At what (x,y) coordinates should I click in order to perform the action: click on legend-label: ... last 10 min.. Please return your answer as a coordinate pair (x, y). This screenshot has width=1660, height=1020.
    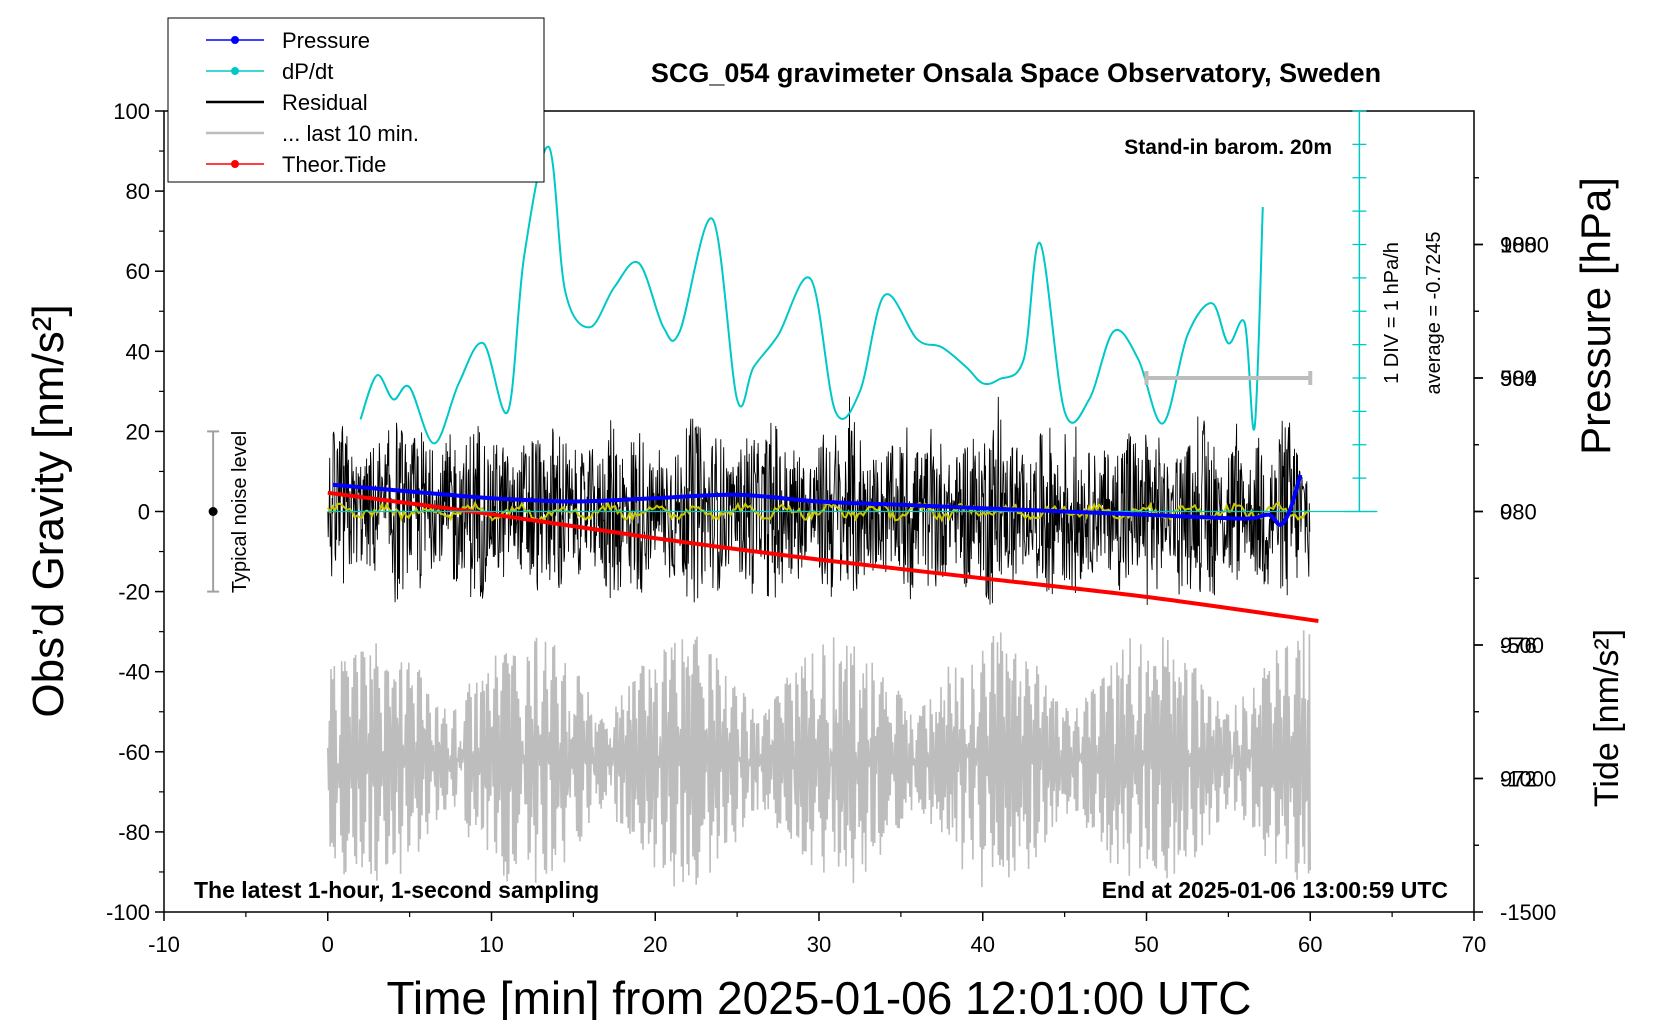
    Looking at the image, I should click on (350, 133).